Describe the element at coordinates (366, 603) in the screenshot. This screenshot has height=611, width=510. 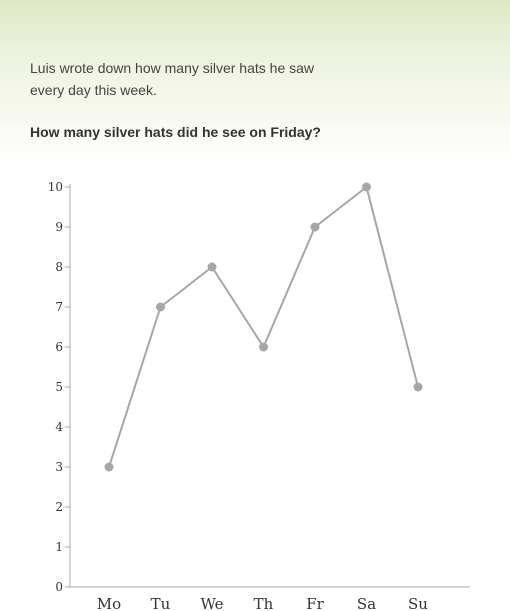
I see `x-tick-label: Sa` at that location.